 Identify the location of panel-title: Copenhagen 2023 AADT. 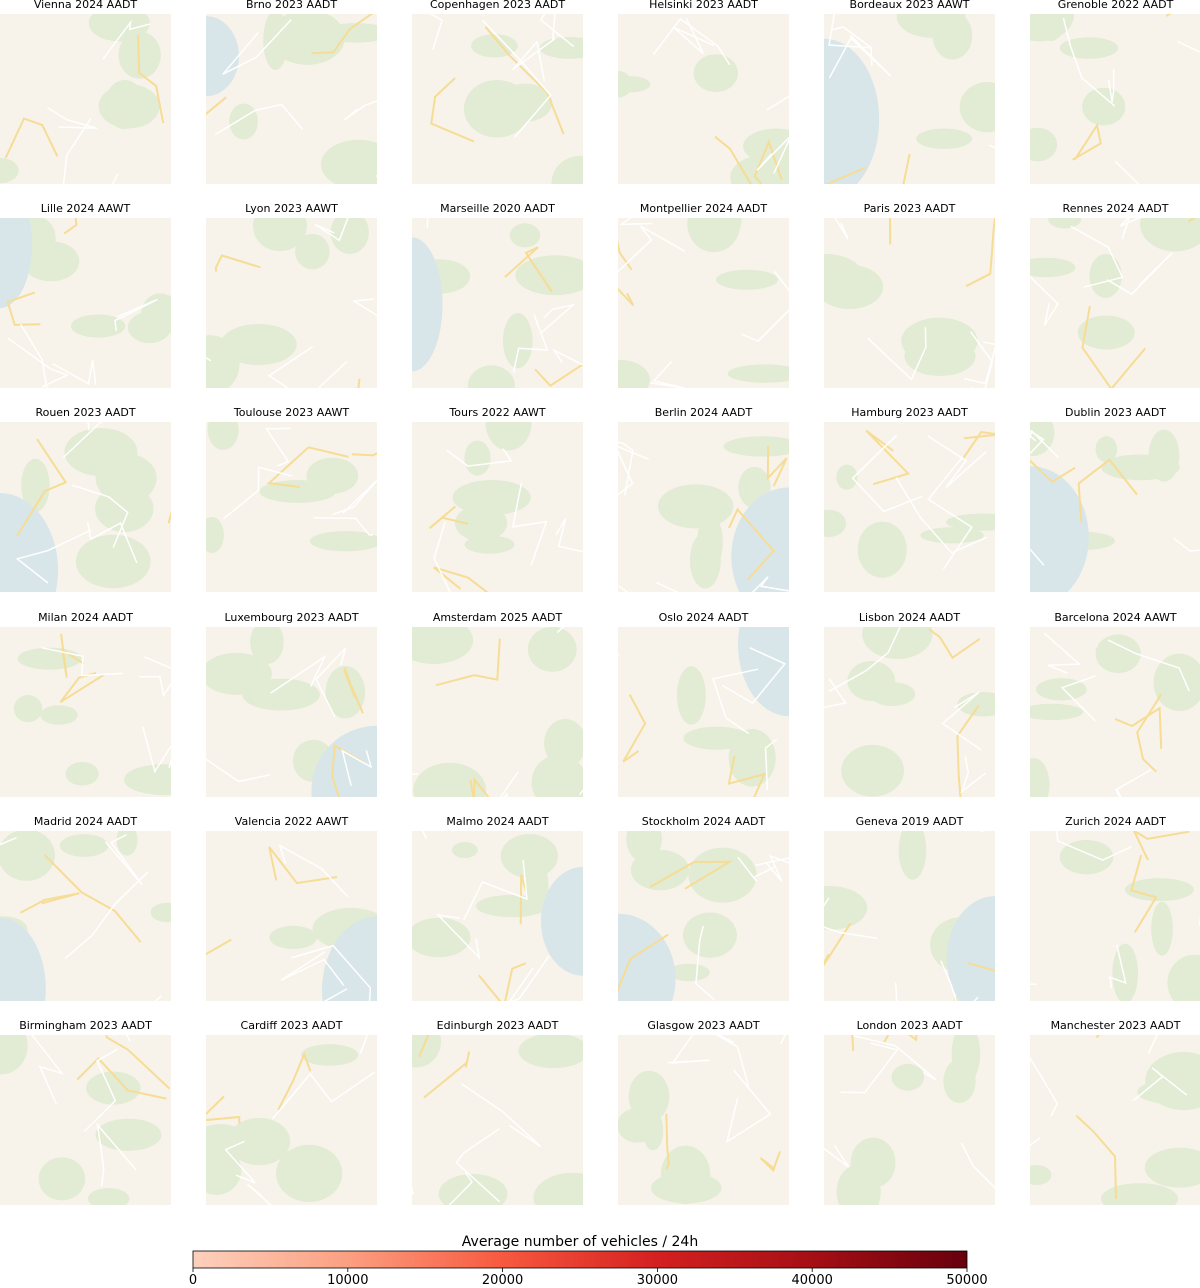
(497, 5).